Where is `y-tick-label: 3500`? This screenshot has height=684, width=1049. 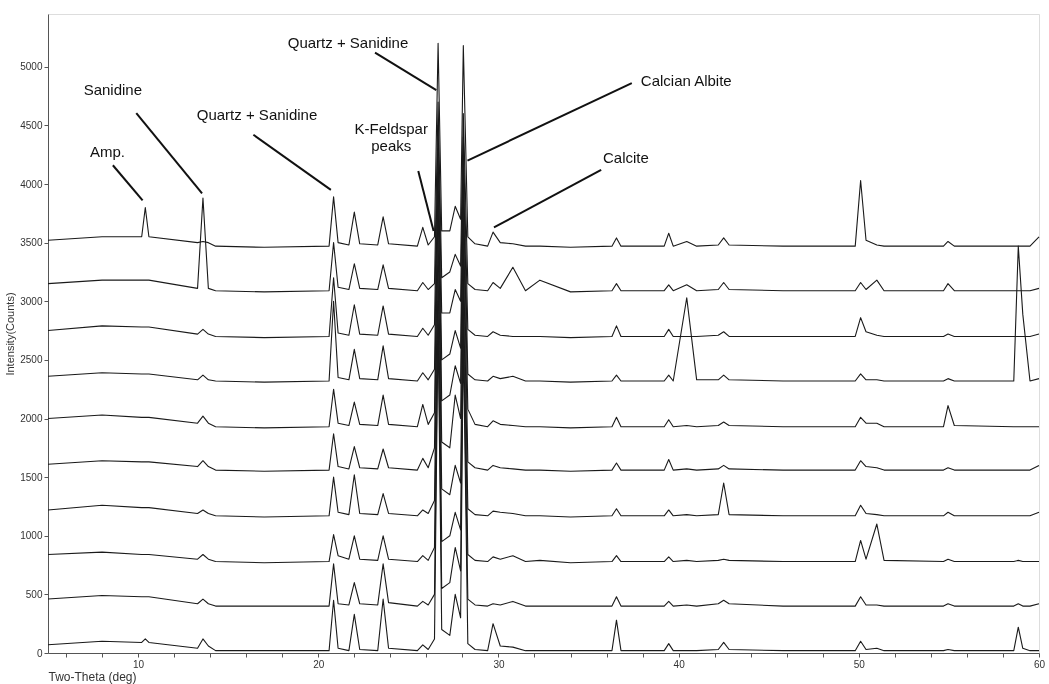
y-tick-label: 3500 is located at coordinates (31, 243).